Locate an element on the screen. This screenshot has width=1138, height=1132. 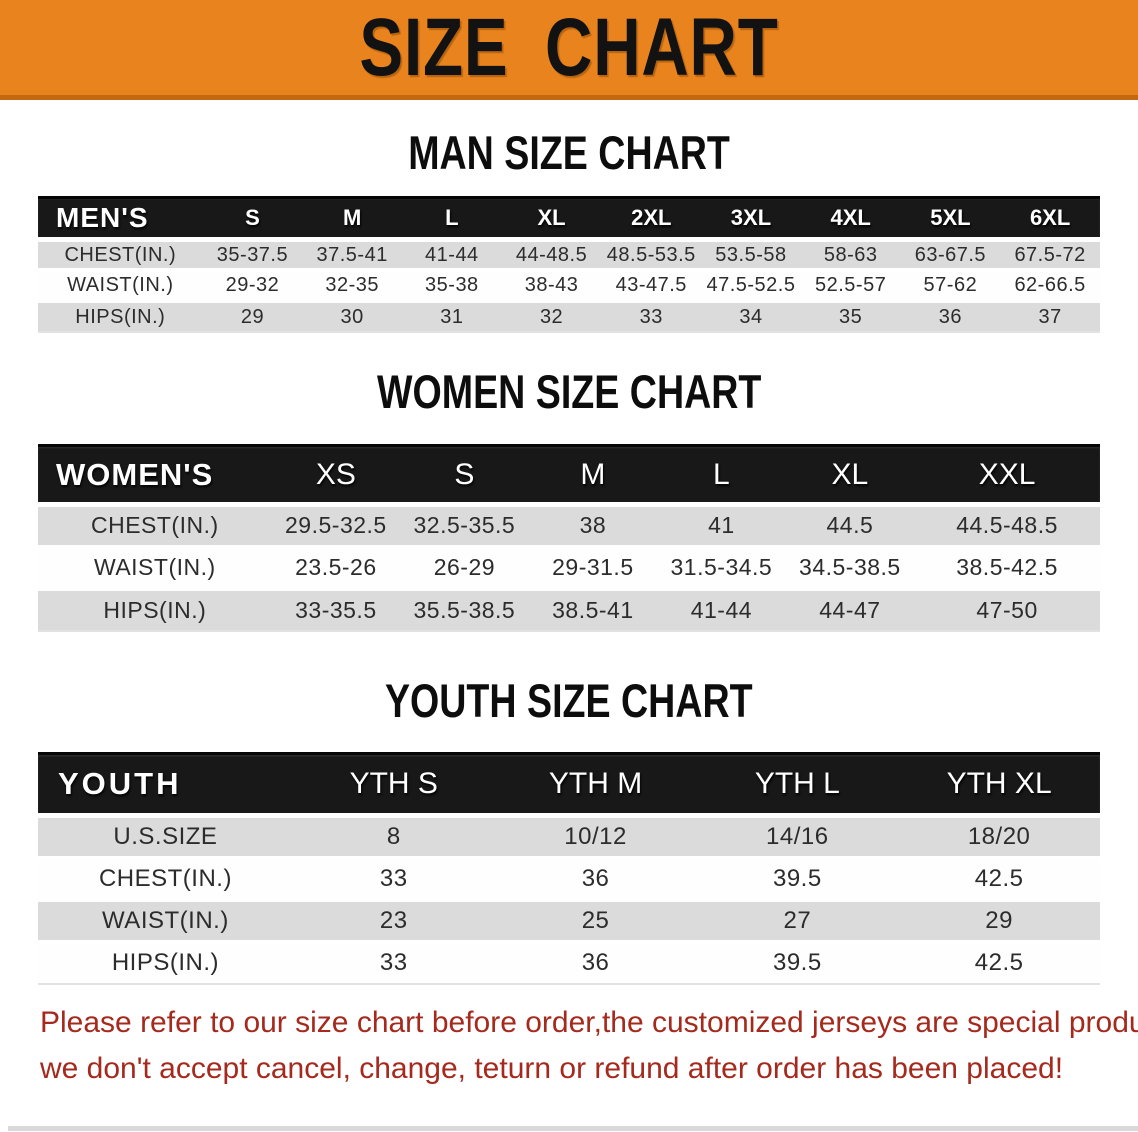
measurement-cell: 8 is located at coordinates (393, 836).